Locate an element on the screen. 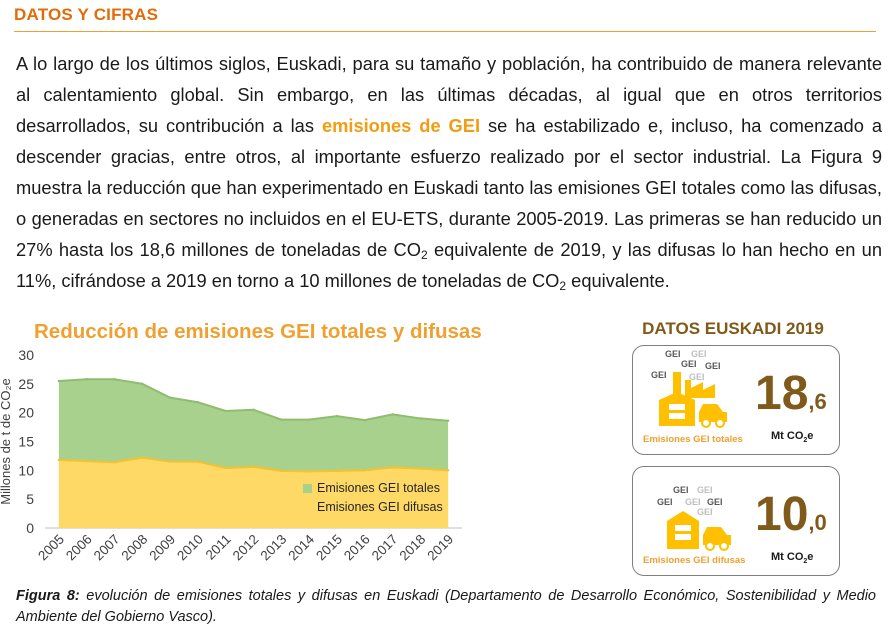 The height and width of the screenshot is (638, 896). y-axis-label: Millones de t de CO₂e is located at coordinates (6, 441).